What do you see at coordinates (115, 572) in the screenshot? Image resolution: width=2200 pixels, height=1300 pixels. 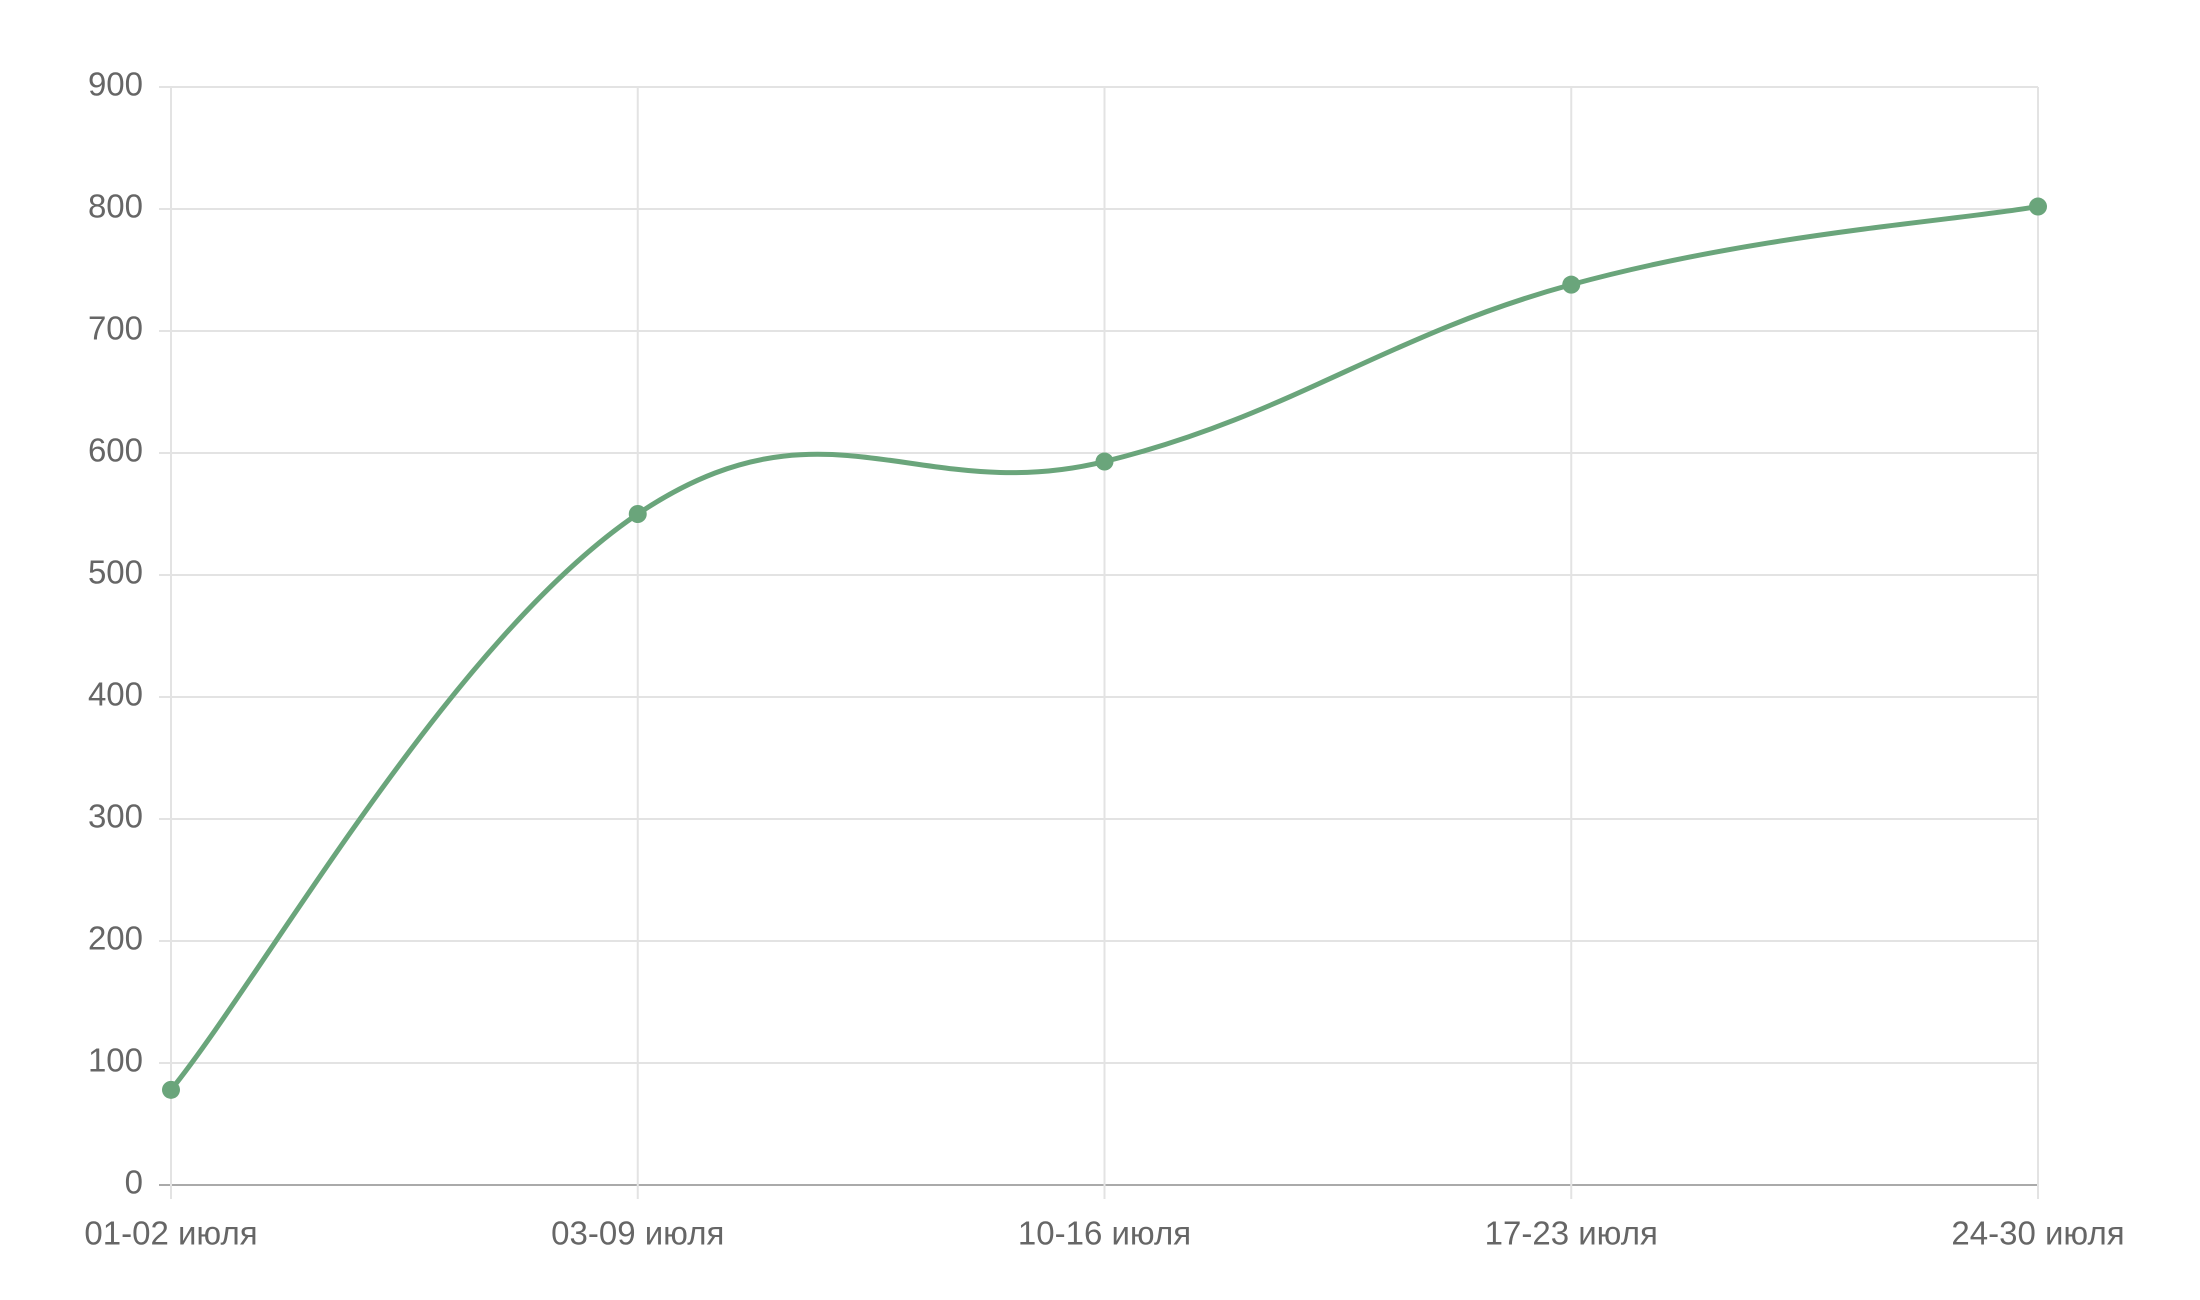 I see `y-tick-label: 500` at bounding box center [115, 572].